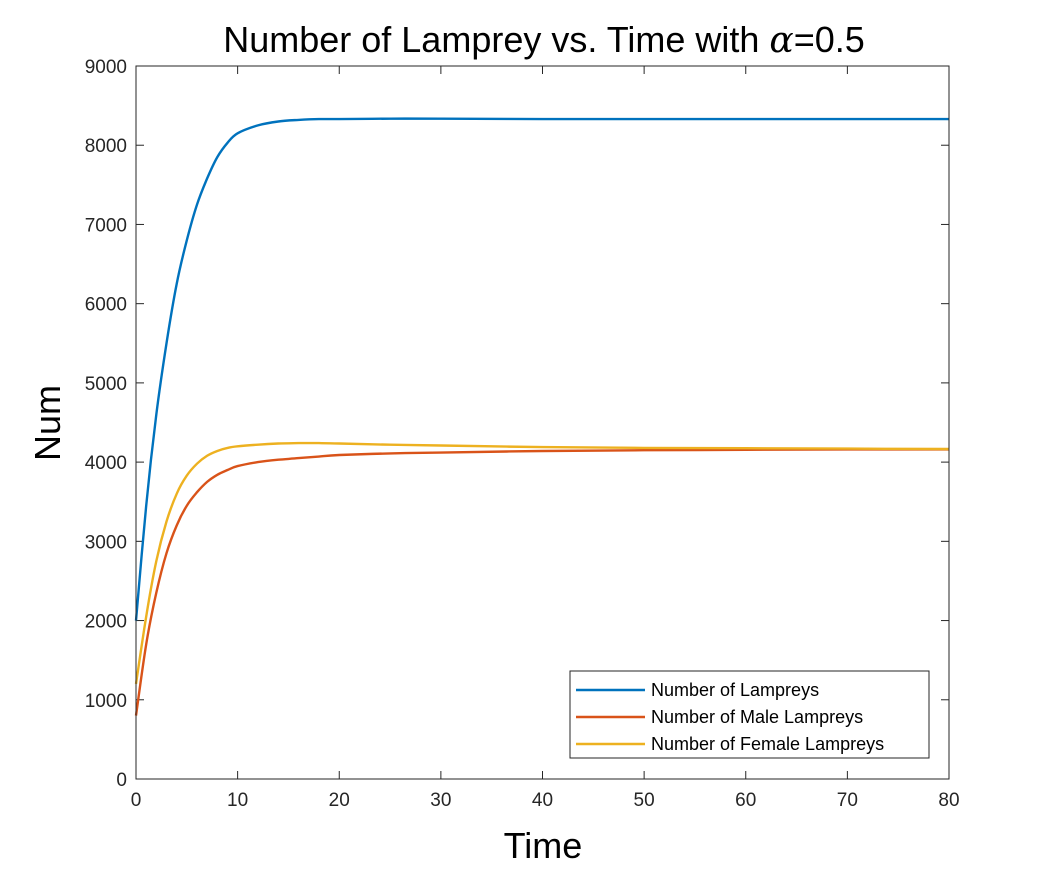 The height and width of the screenshot is (875, 1050). Describe the element at coordinates (440, 800) in the screenshot. I see `x-tick-label: 30` at that location.